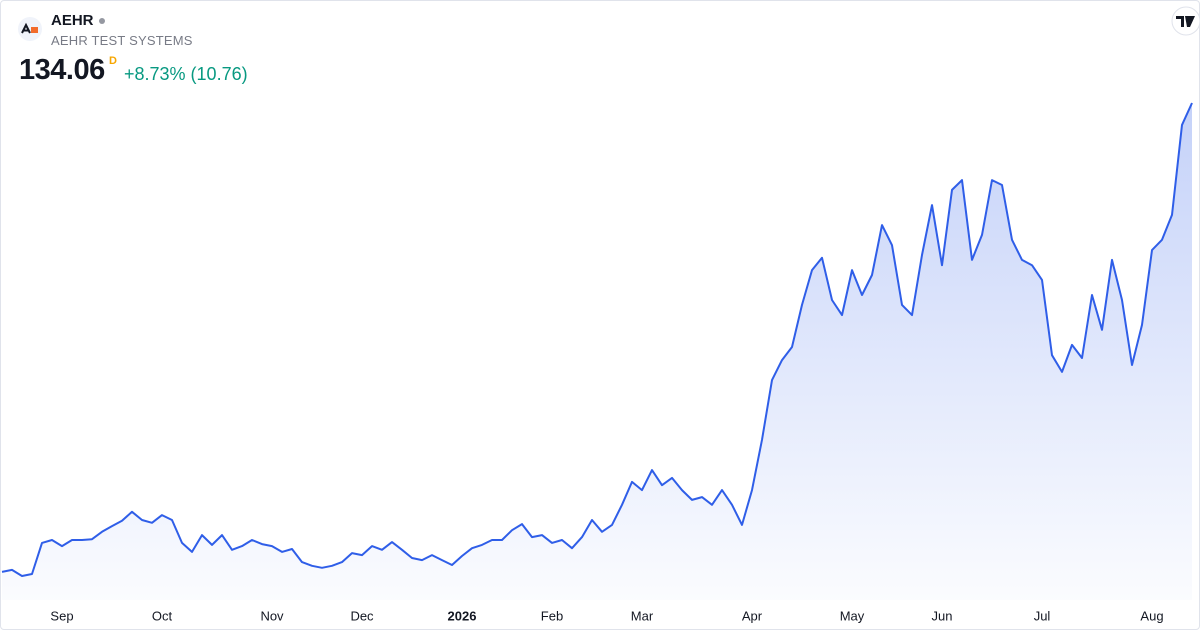  Describe the element at coordinates (942, 615) in the screenshot. I see `x-tick-label: Jun` at that location.